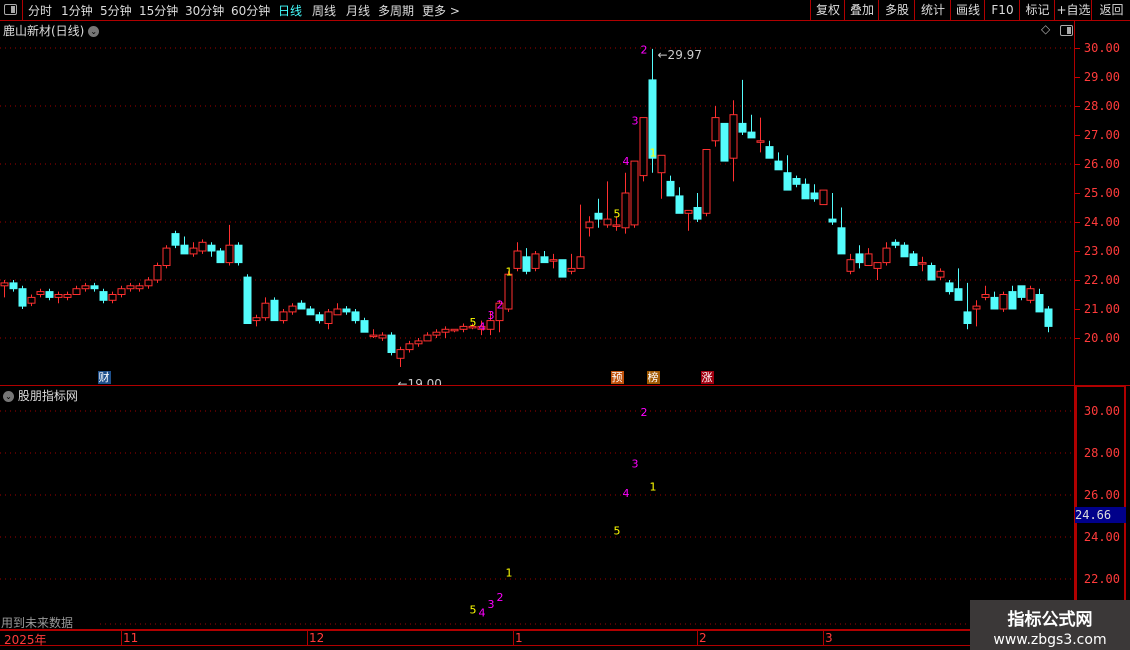 Image resolution: width=1130 pixels, height=650 pixels. What do you see at coordinates (37, 623) in the screenshot?
I see `future-data-note: 用到未来数据` at bounding box center [37, 623].